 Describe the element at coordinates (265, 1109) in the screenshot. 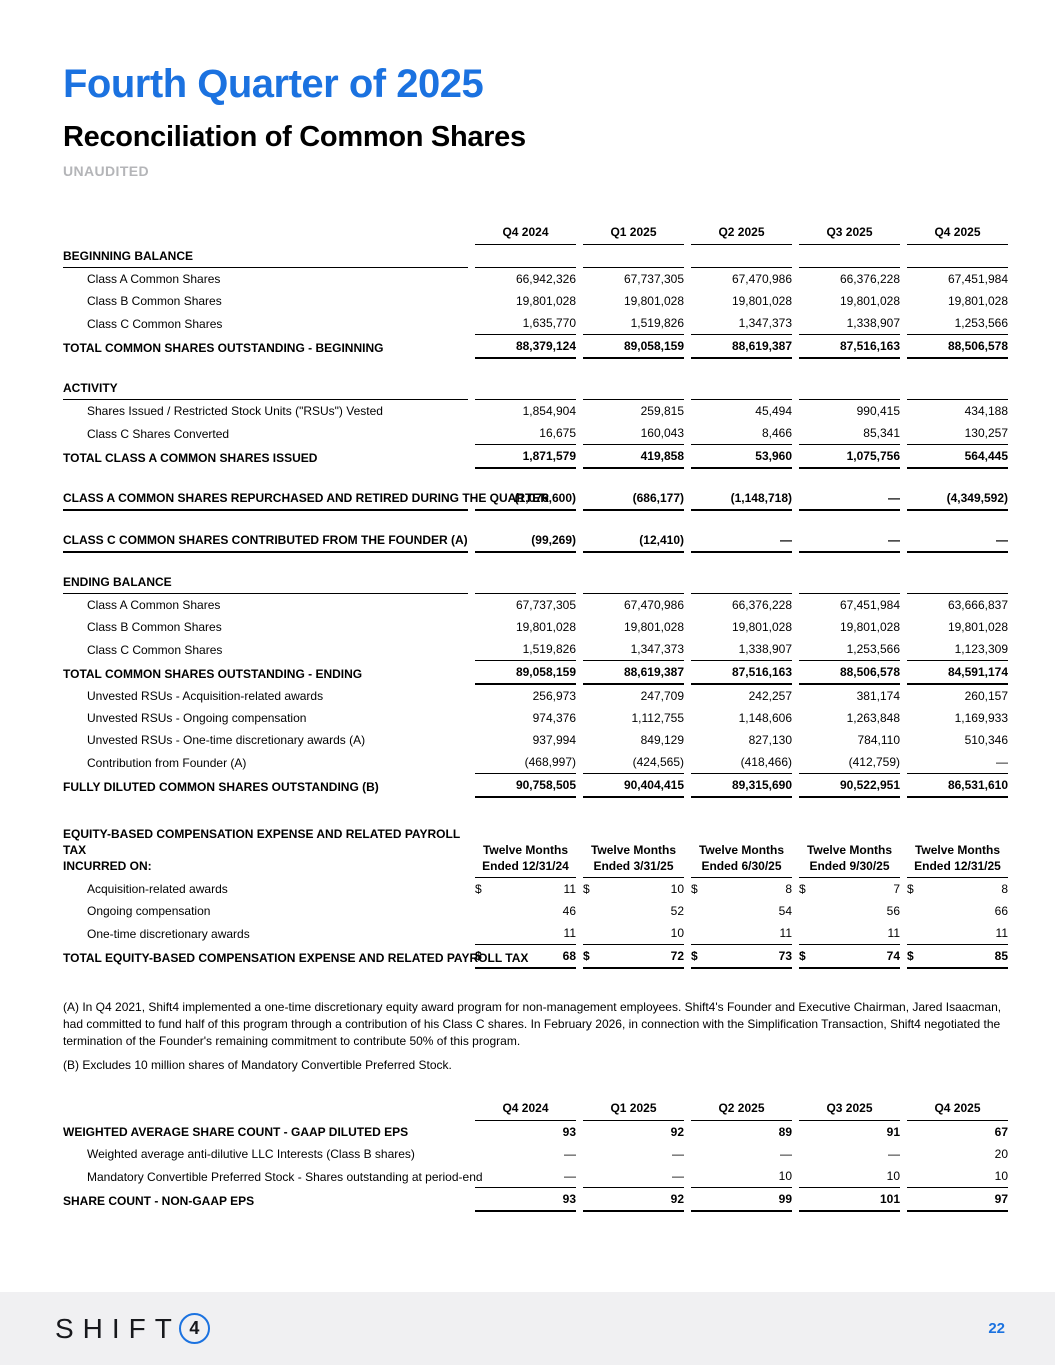

I see `header-label-cell` at that location.